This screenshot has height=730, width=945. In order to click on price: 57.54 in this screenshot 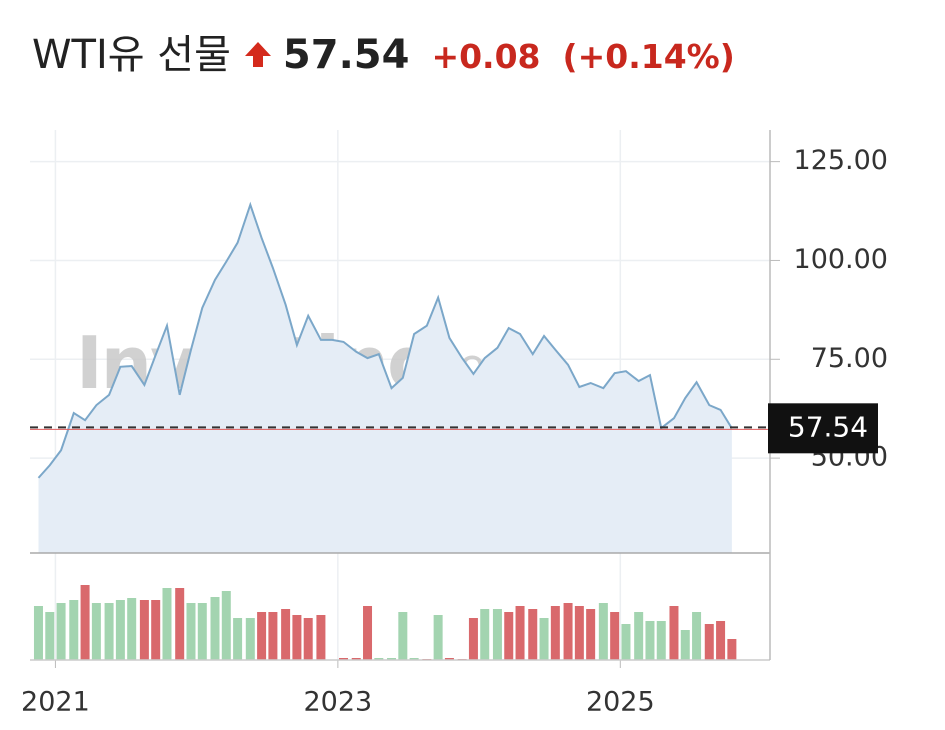, I will do `click(346, 55)`.